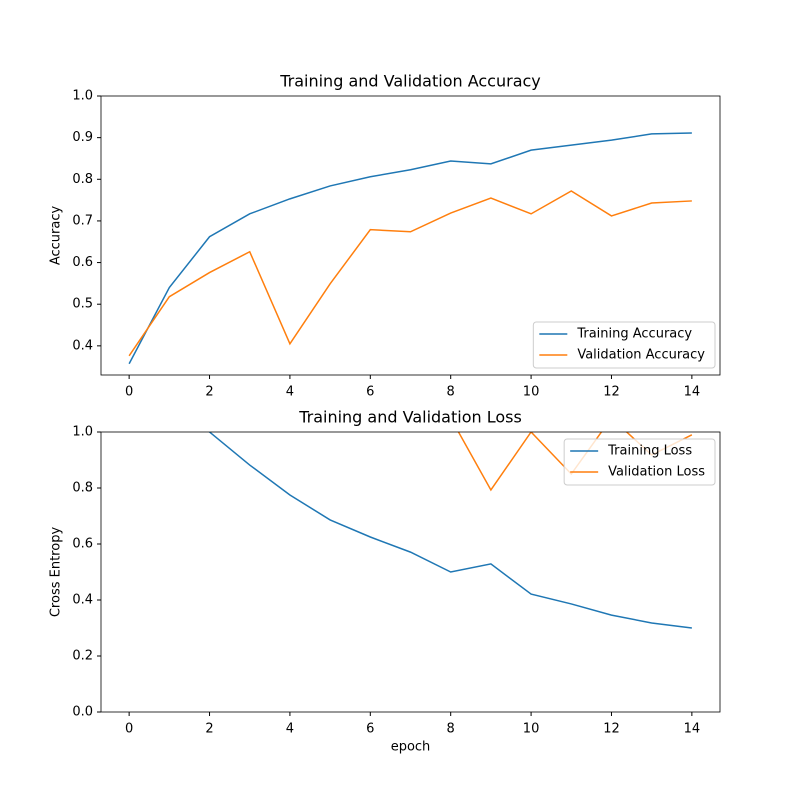 The image size is (800, 800). Describe the element at coordinates (56, 572) in the screenshot. I see `y-axis-label: Cross Entropy` at that location.